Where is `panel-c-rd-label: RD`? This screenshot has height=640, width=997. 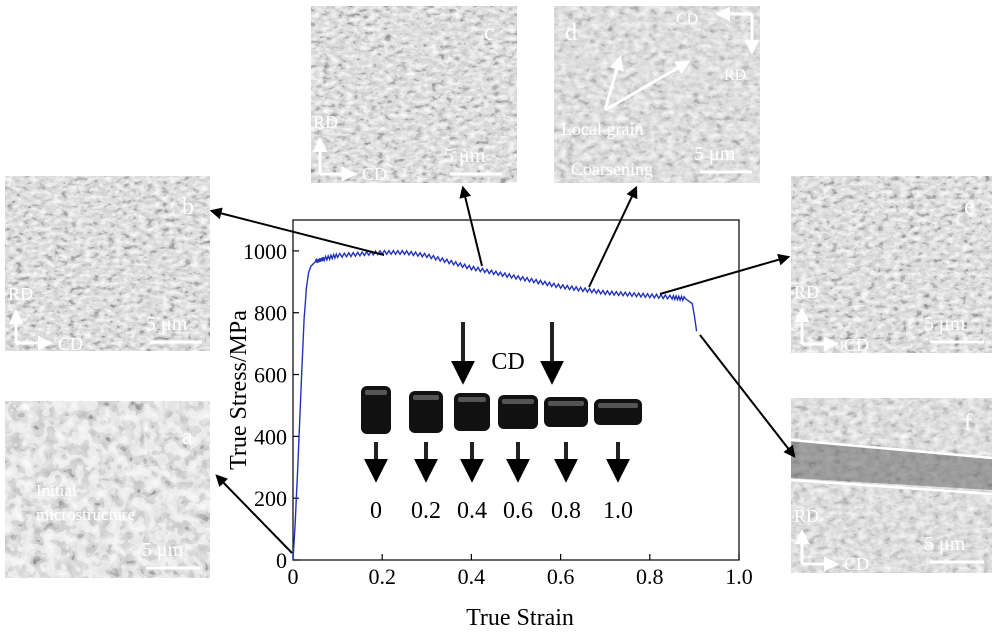
panel-c-rd-label: RD is located at coordinates (325, 122).